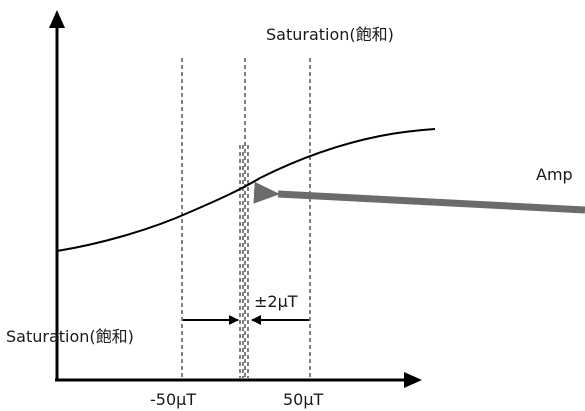 This screenshot has height=411, width=585. Describe the element at coordinates (70, 336) in the screenshot. I see `saturation-left-label: Saturation(飽和)` at that location.